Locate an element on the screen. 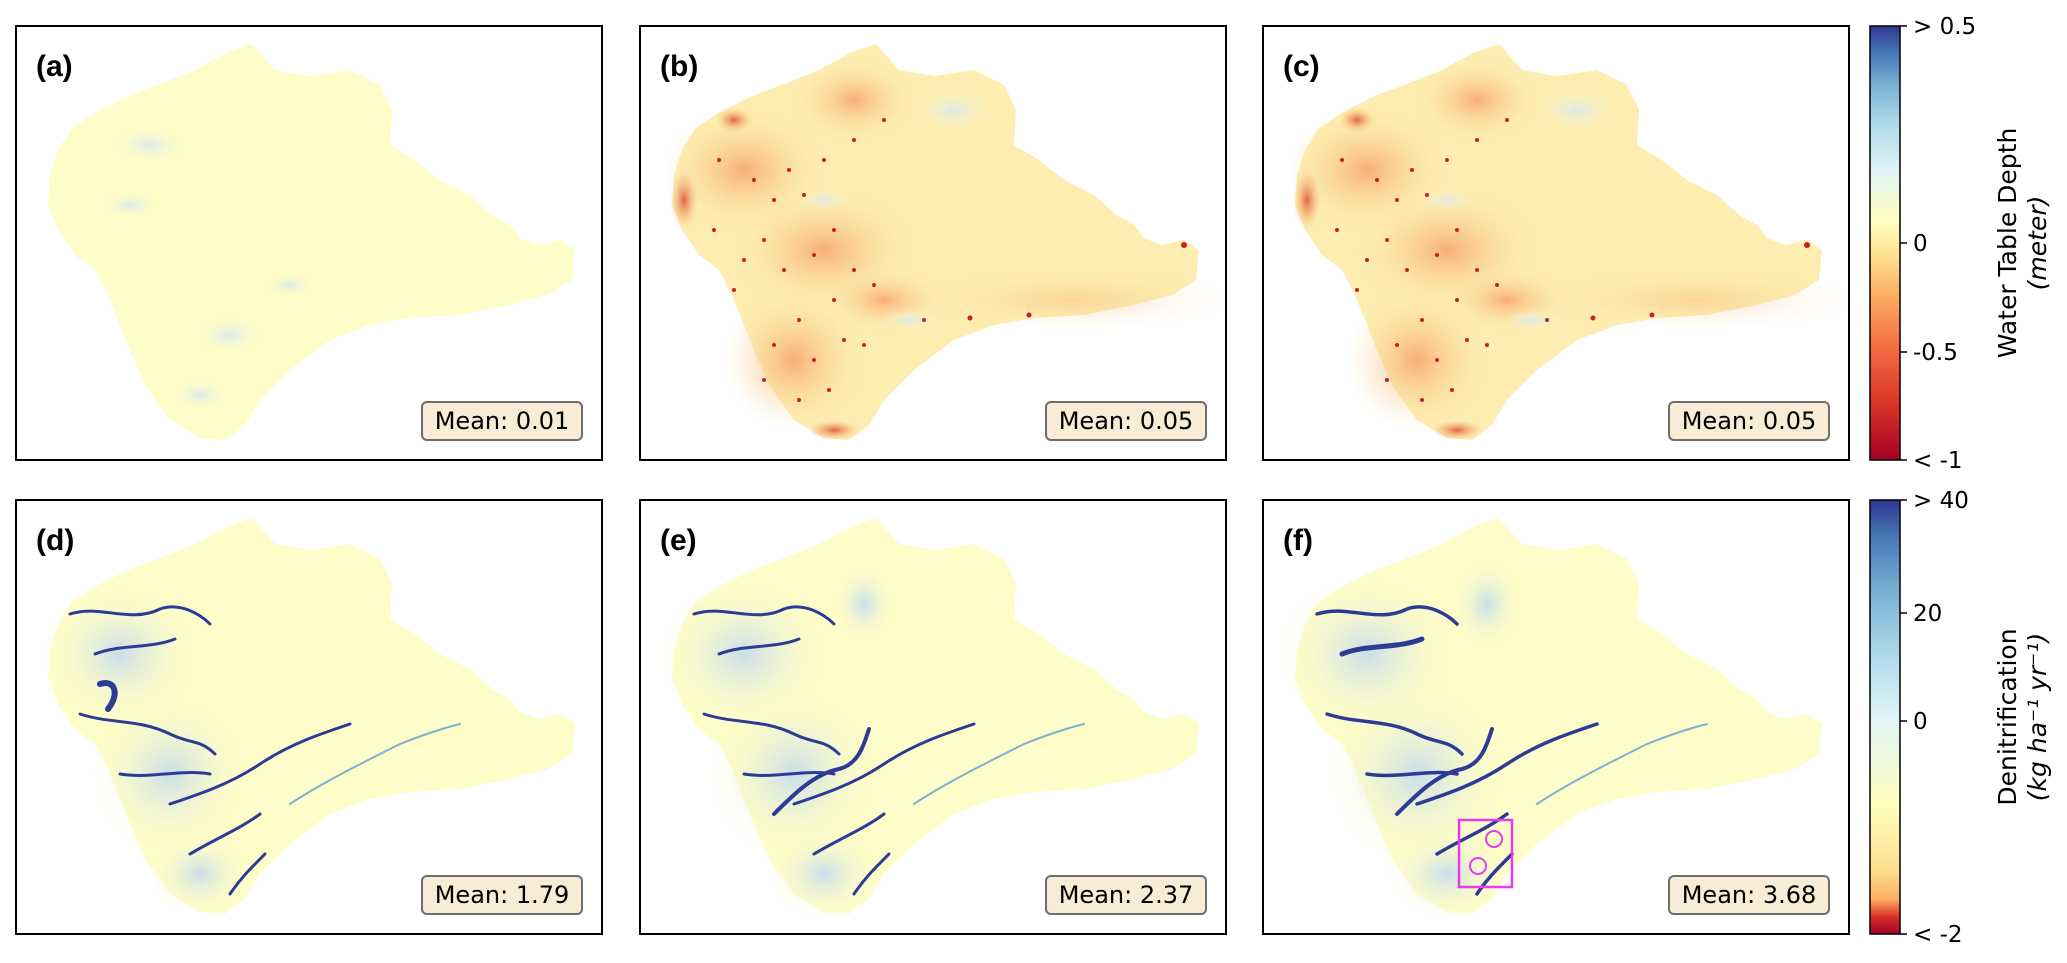  mean-badge: Mean: 0.01 is located at coordinates (502, 421).